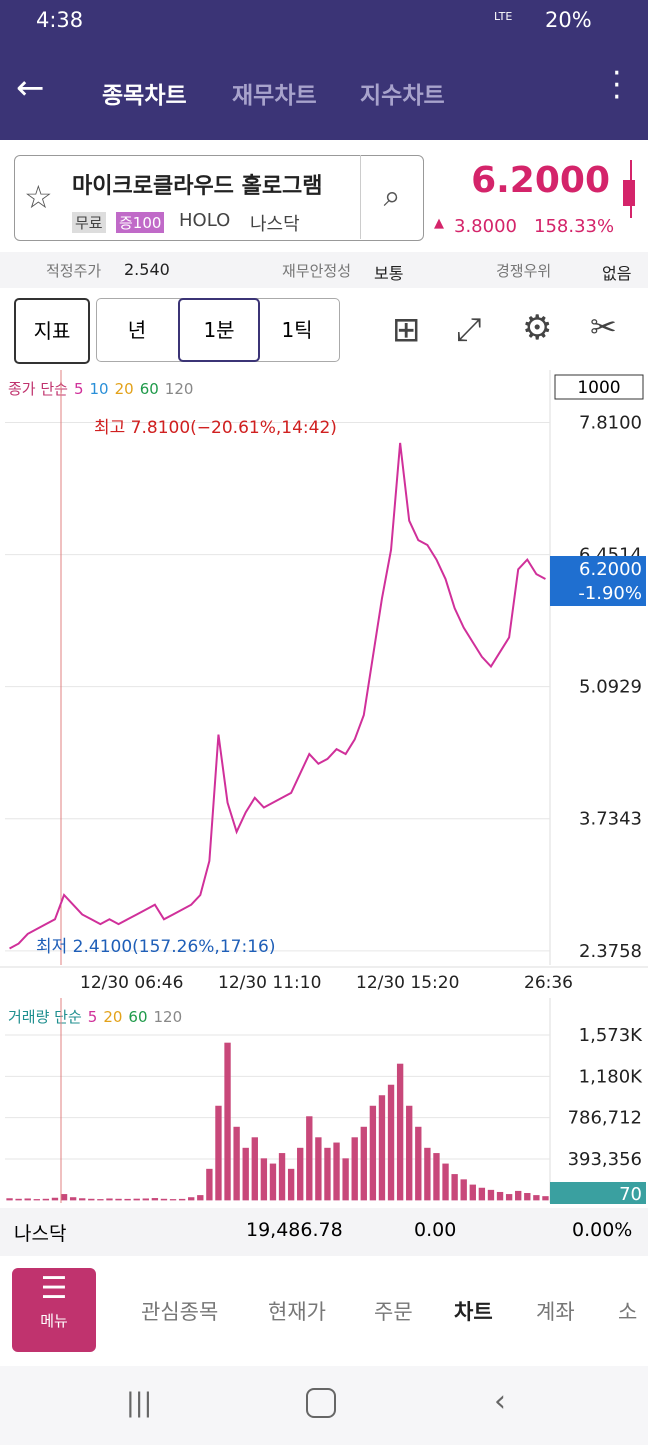  What do you see at coordinates (99, 389) in the screenshot?
I see `legend-item: 10` at bounding box center [99, 389].